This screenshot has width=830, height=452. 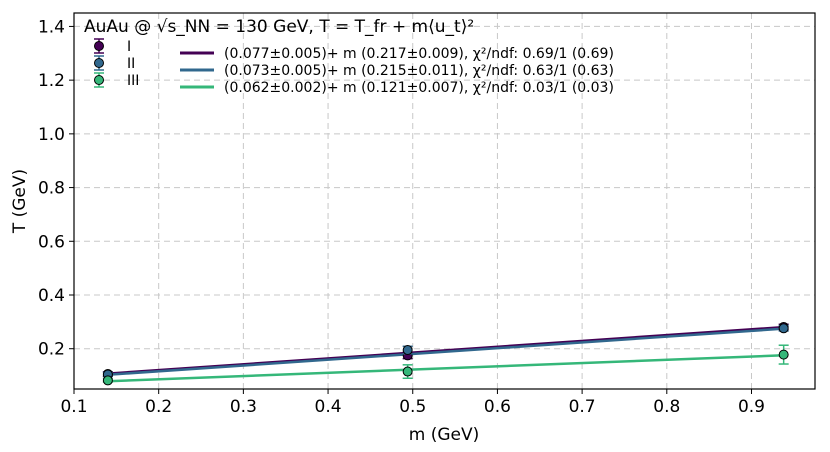 What do you see at coordinates (444, 435) in the screenshot?
I see `x-axis-label: m (GeV)` at bounding box center [444, 435].